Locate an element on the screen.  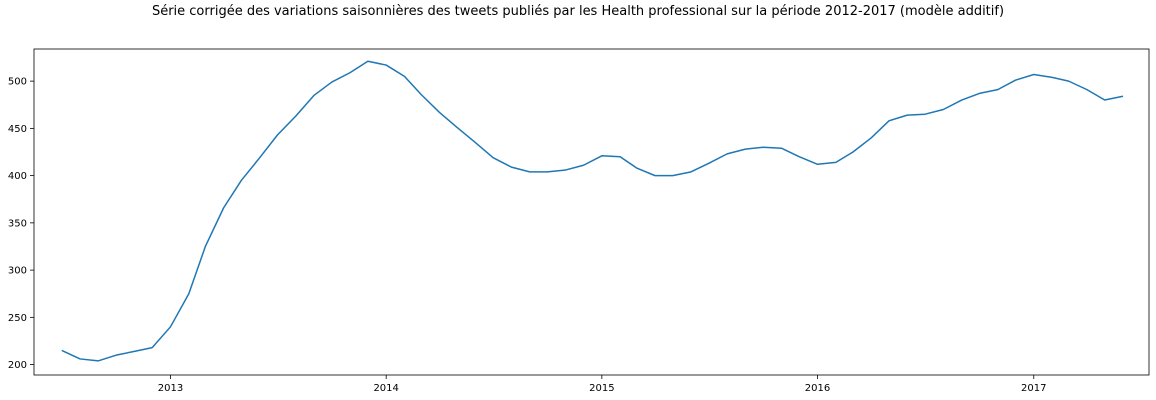
x-tick-label: 2017 is located at coordinates (1033, 388).